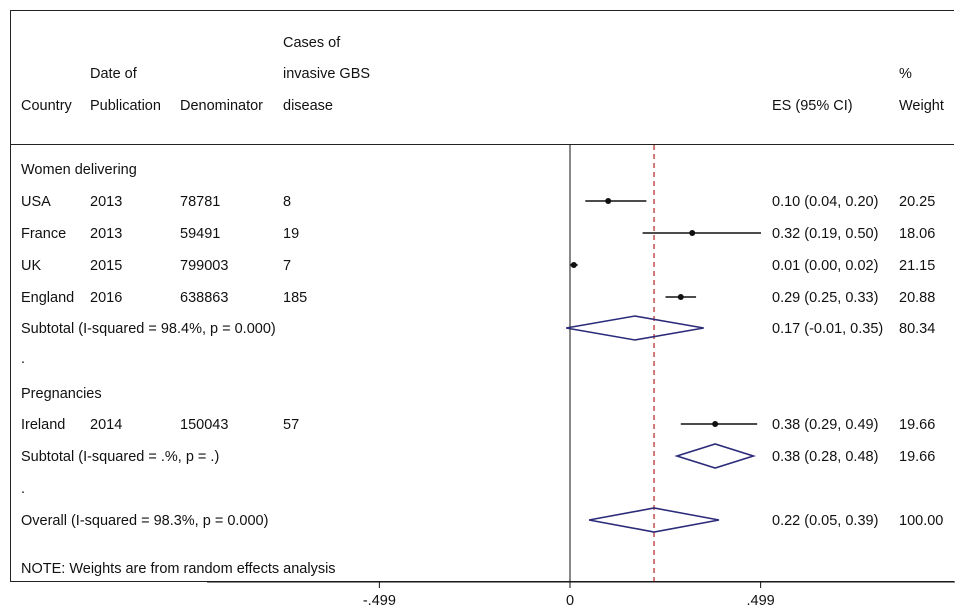 Image resolution: width=955 pixels, height=610 pixels. I want to click on row-country: UK, so click(31, 266).